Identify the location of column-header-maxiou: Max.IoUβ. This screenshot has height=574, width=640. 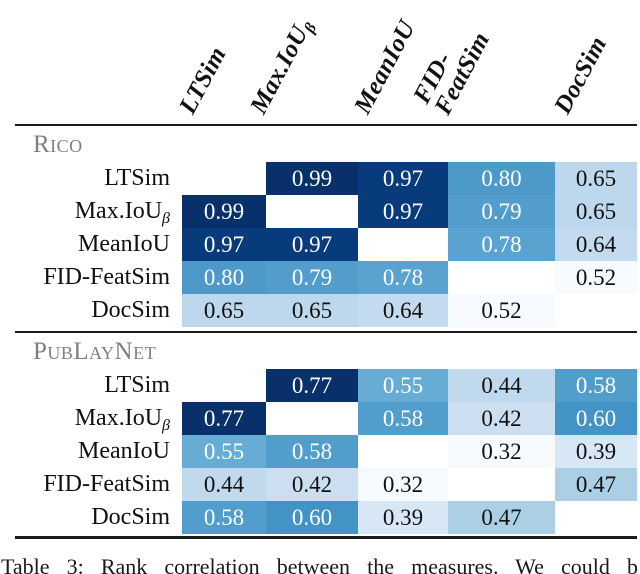
(282, 67).